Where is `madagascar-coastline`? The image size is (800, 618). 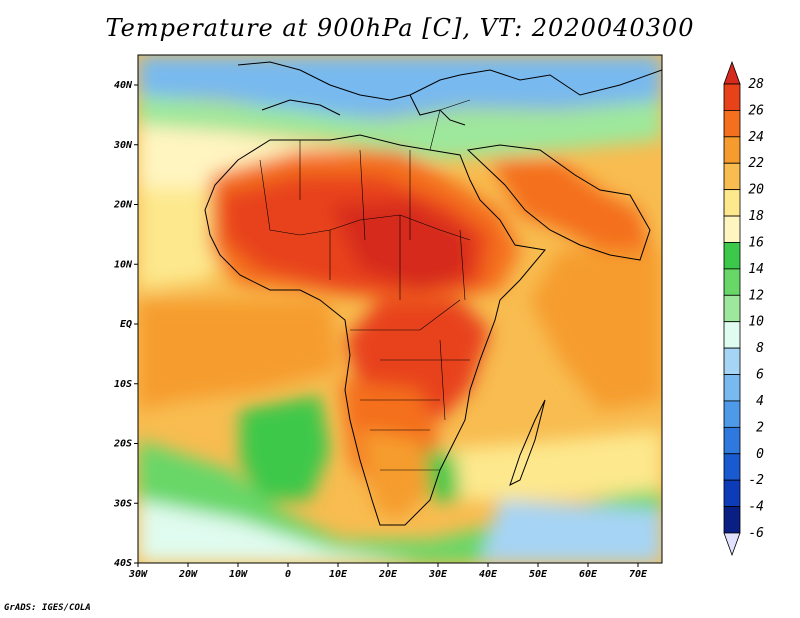 madagascar-coastline is located at coordinates (527, 442).